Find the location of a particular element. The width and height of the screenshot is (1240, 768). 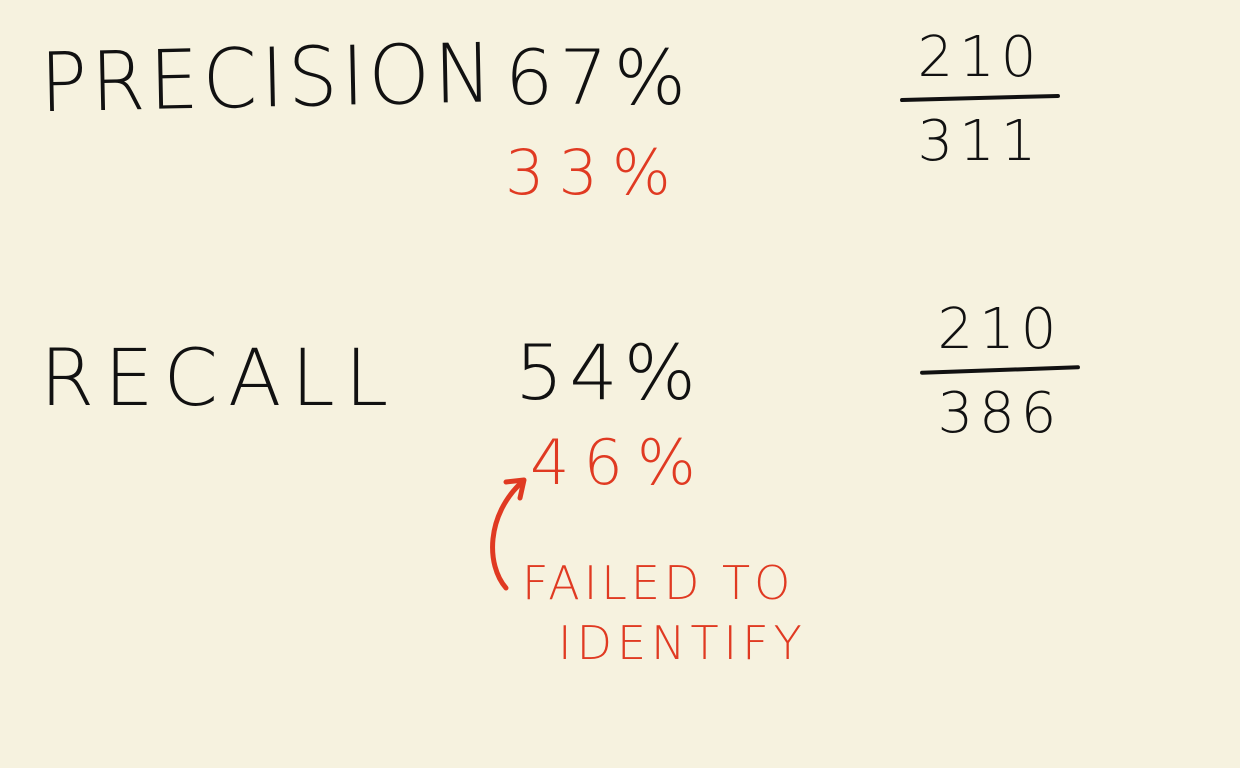

recall-miss-percent: 46% is located at coordinates (620, 462).